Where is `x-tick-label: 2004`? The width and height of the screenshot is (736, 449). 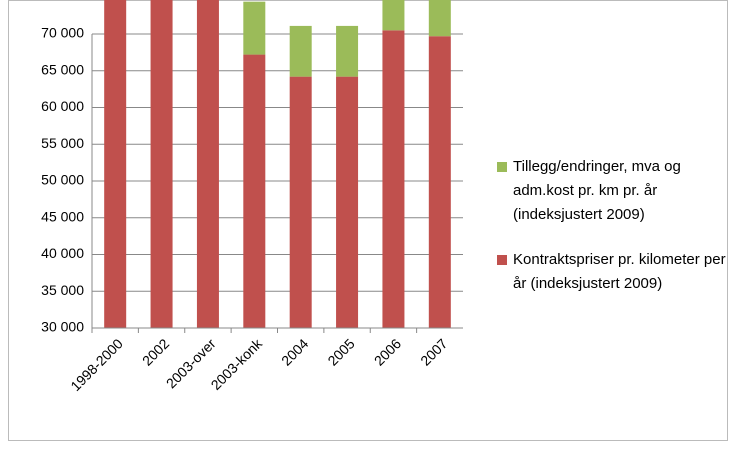 x-tick-label: 2004 is located at coordinates (294, 351).